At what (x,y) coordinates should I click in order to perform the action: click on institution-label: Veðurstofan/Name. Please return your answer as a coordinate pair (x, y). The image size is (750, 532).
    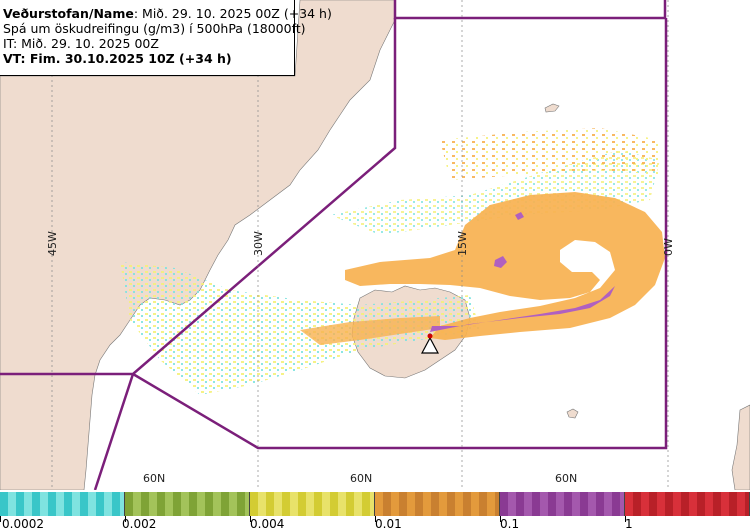
    Looking at the image, I should click on (68, 13).